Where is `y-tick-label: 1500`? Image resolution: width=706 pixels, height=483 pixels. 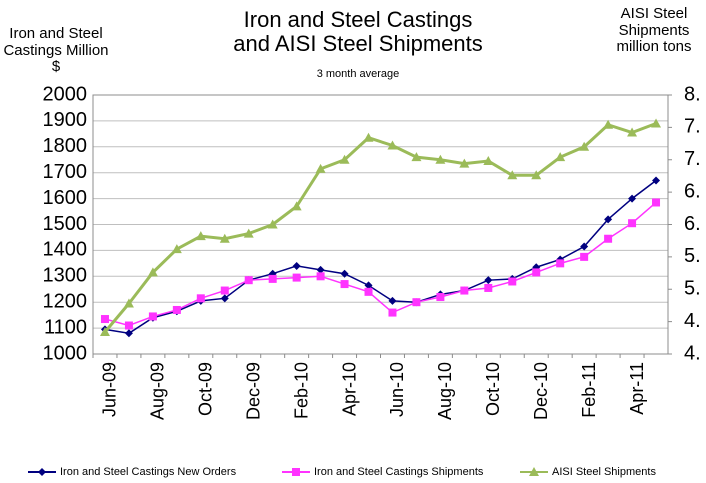 y-tick-label: 1500 is located at coordinates (65, 224).